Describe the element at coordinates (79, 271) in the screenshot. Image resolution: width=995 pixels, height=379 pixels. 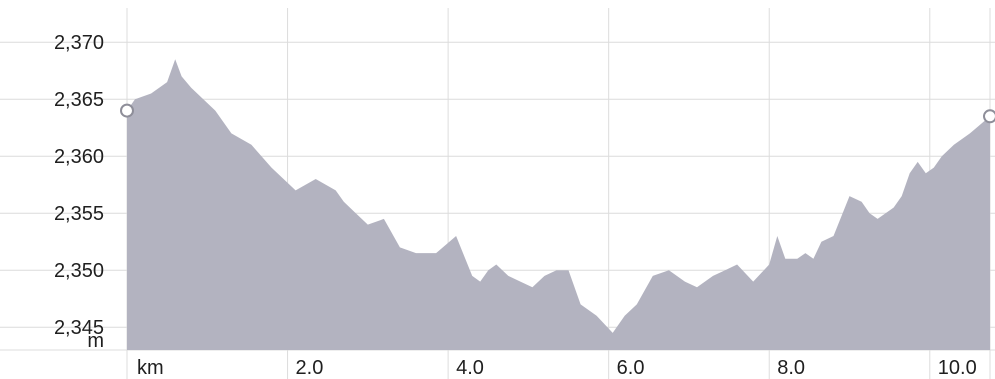
I see `y-tick-label: 2,350` at that location.